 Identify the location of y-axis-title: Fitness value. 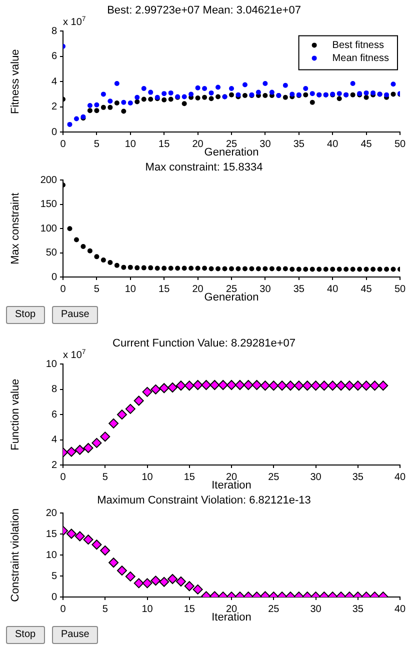
(16, 81).